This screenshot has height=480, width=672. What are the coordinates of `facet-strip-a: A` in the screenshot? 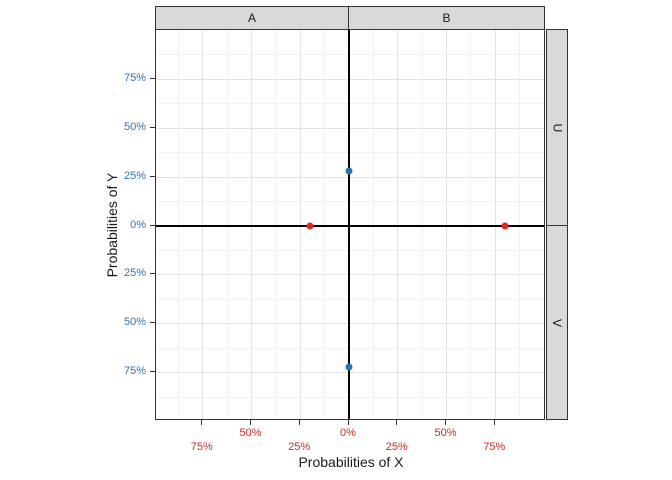 It's located at (252, 18).